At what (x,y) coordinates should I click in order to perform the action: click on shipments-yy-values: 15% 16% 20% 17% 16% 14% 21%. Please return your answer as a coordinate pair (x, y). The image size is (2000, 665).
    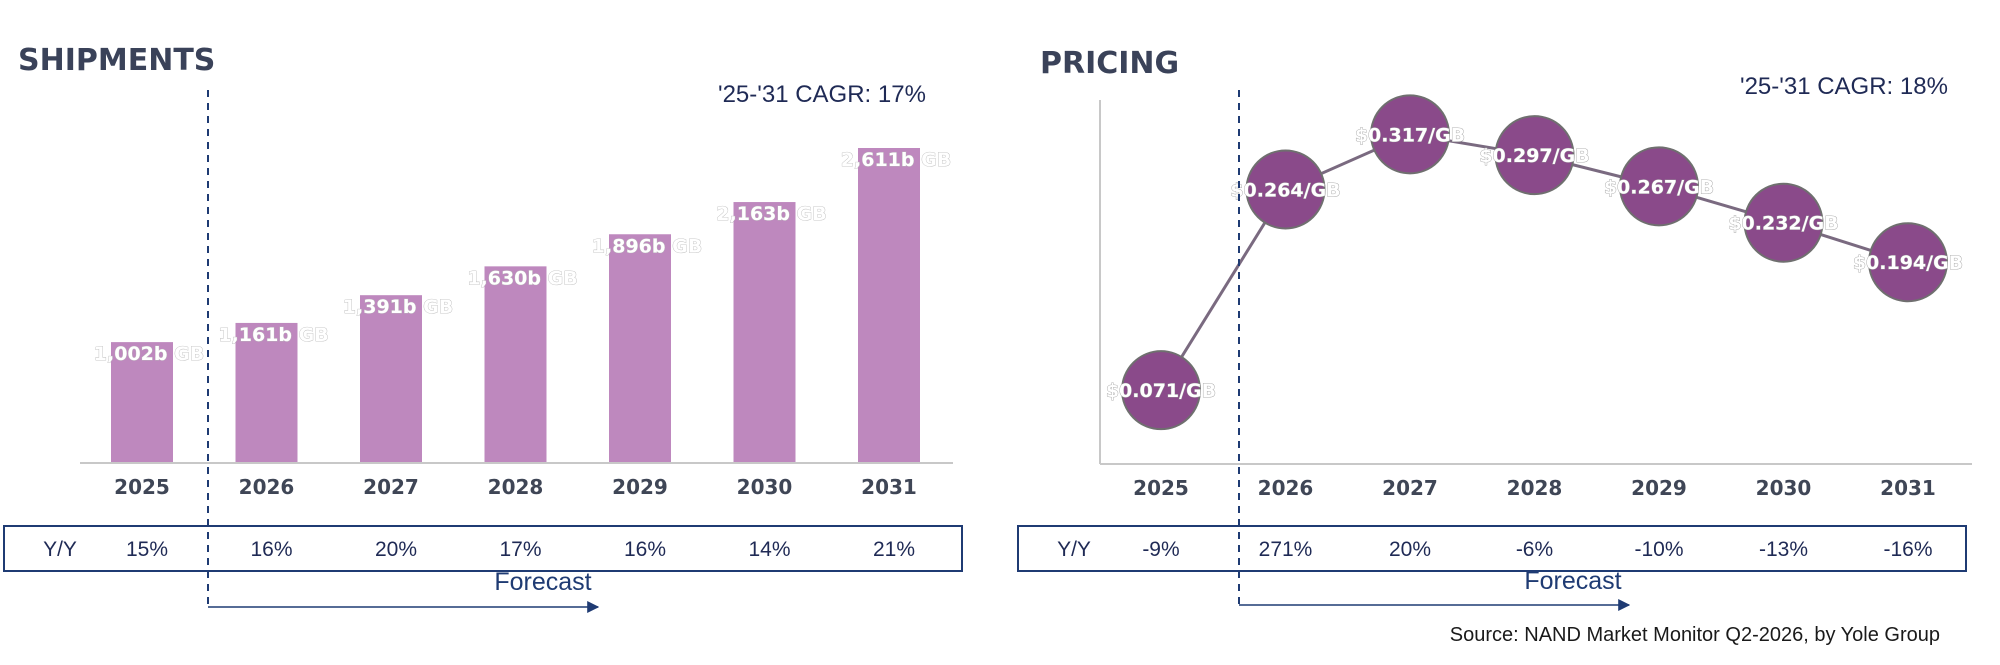
    Looking at the image, I should click on (520, 549).